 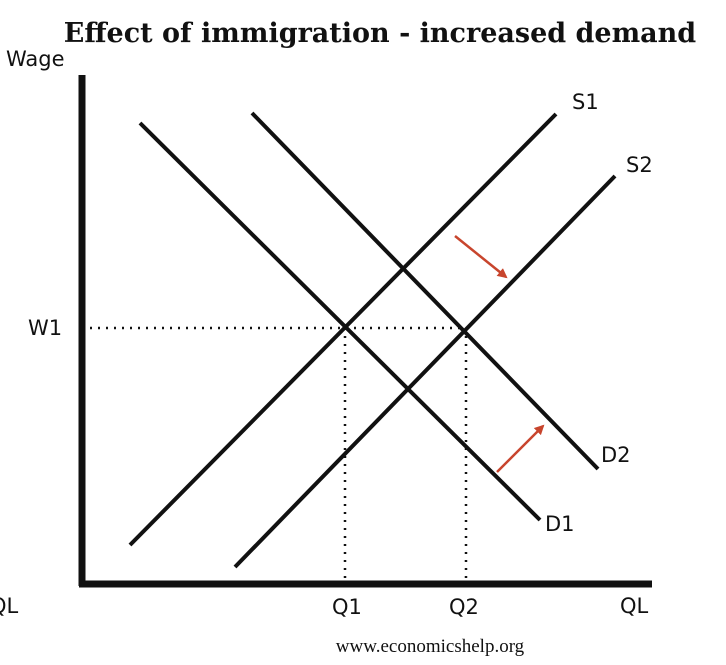 I want to click on w1-label: W1, so click(x=45, y=328).